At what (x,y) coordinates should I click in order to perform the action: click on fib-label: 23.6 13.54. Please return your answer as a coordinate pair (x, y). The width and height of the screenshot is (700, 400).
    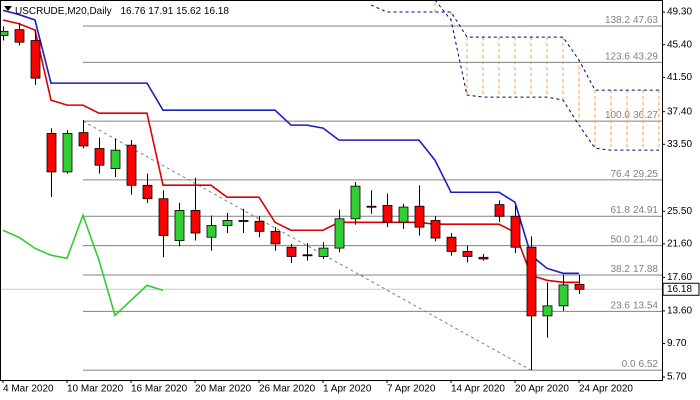
    Looking at the image, I should click on (635, 305).